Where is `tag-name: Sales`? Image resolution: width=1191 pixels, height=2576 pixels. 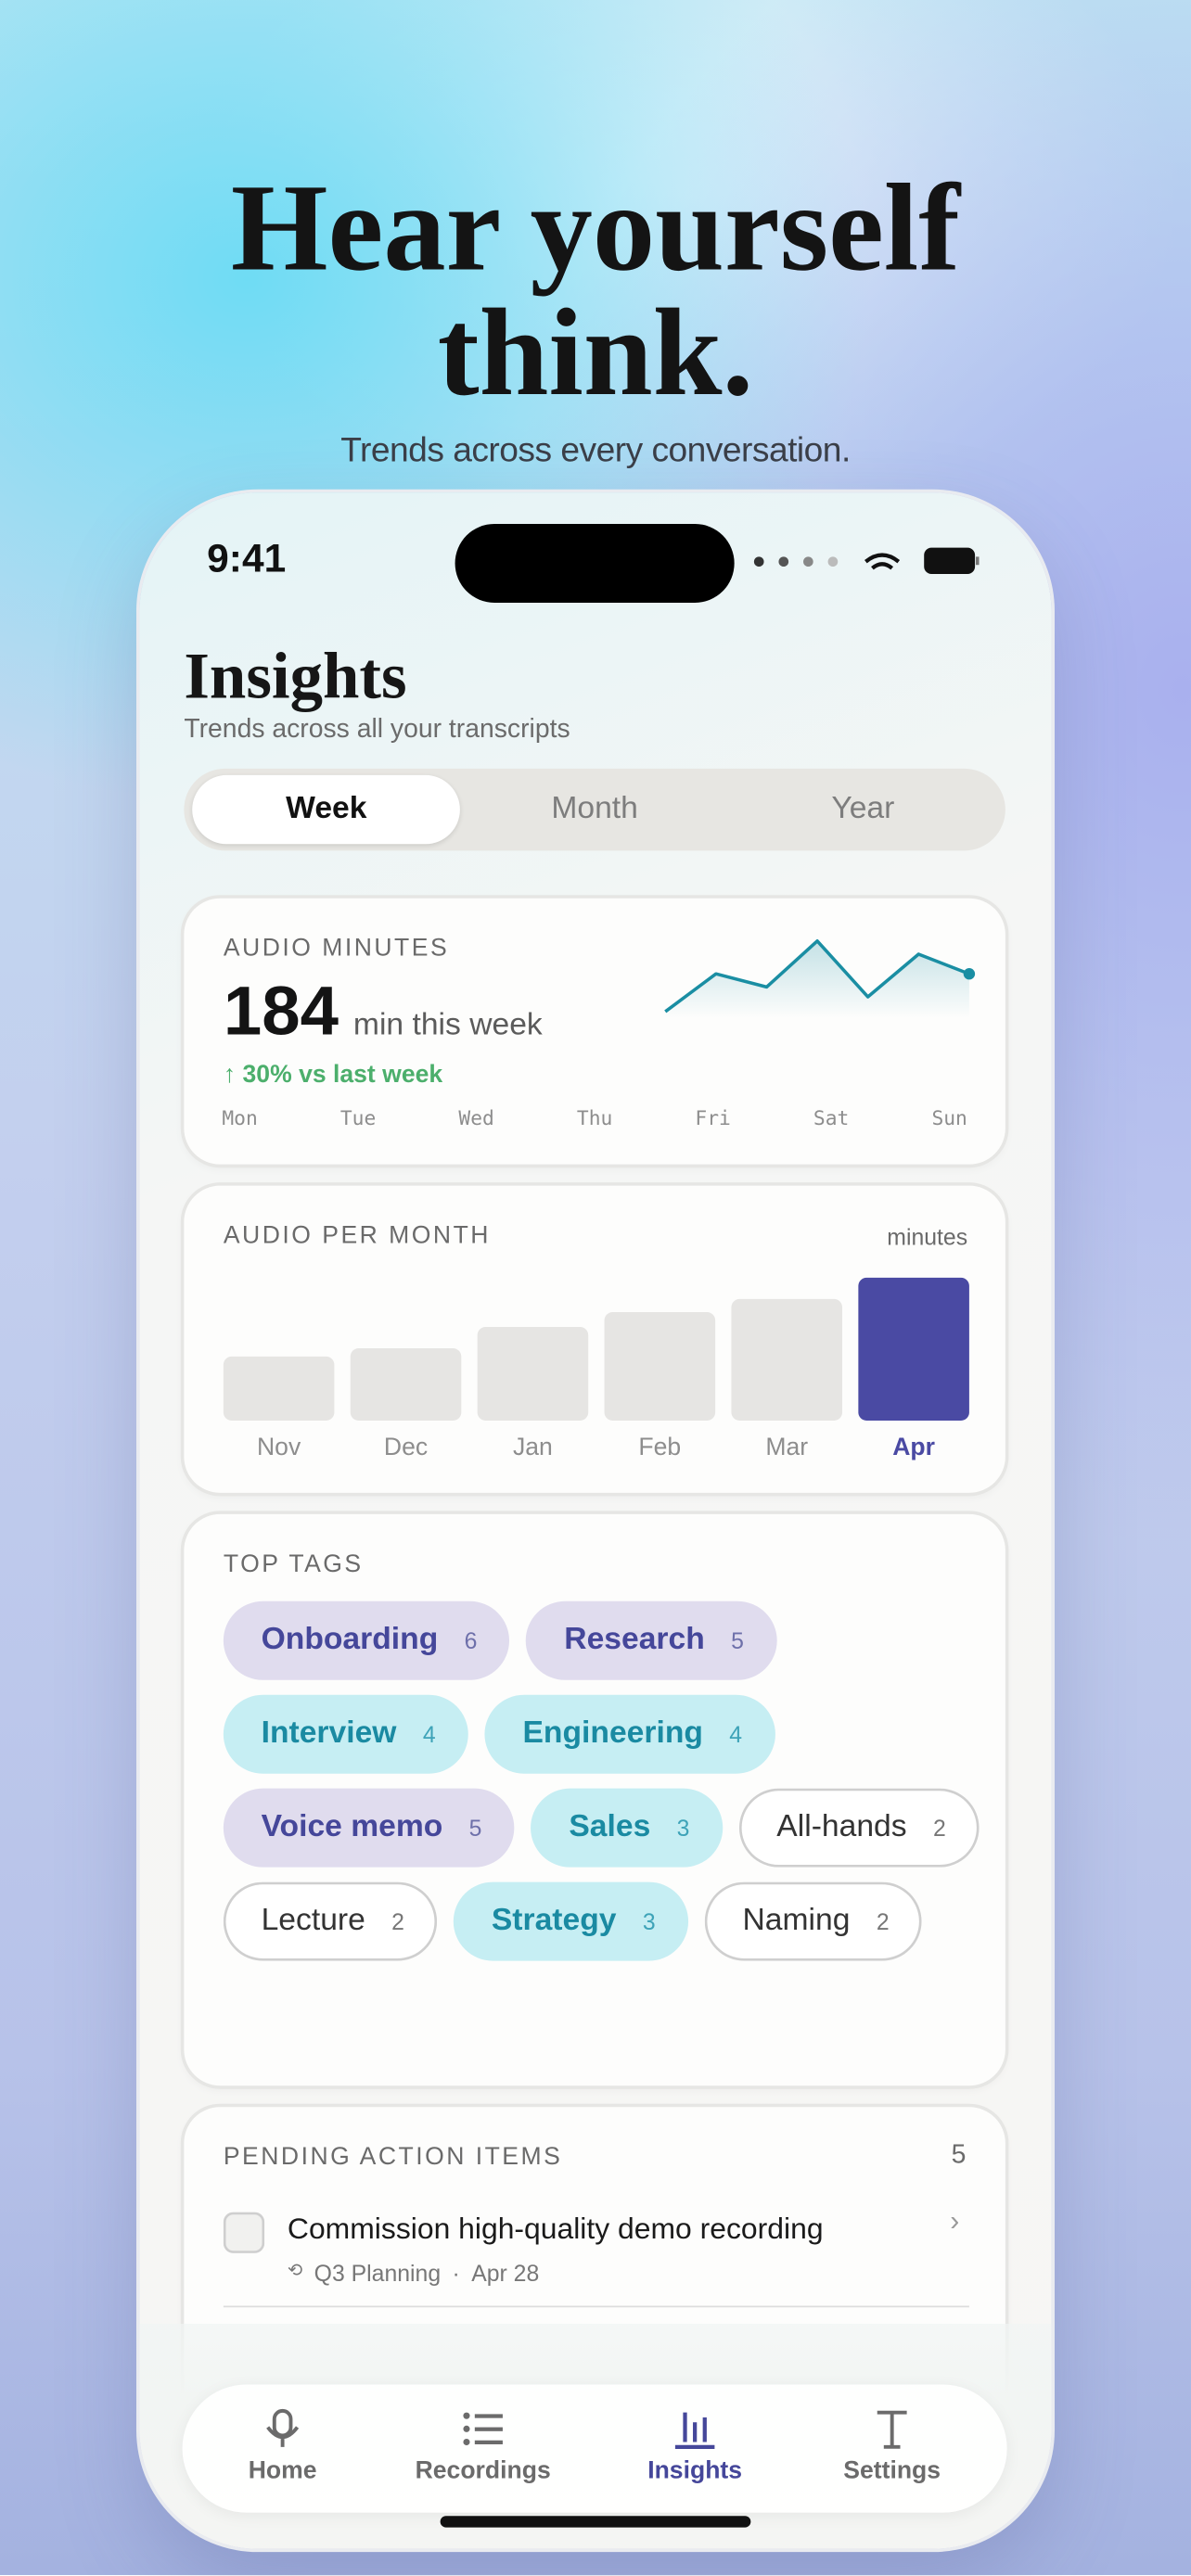
tag-name: Sales is located at coordinates (610, 1826).